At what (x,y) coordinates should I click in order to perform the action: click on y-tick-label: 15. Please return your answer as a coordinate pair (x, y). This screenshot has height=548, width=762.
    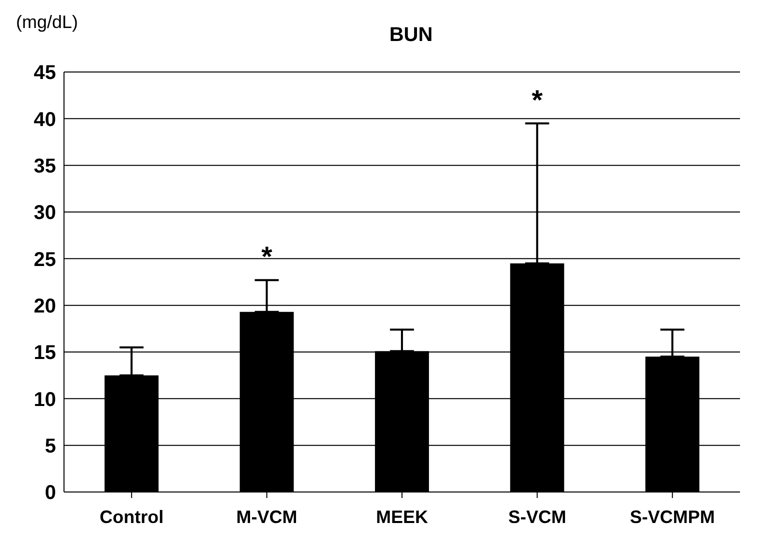
    Looking at the image, I should click on (45, 353).